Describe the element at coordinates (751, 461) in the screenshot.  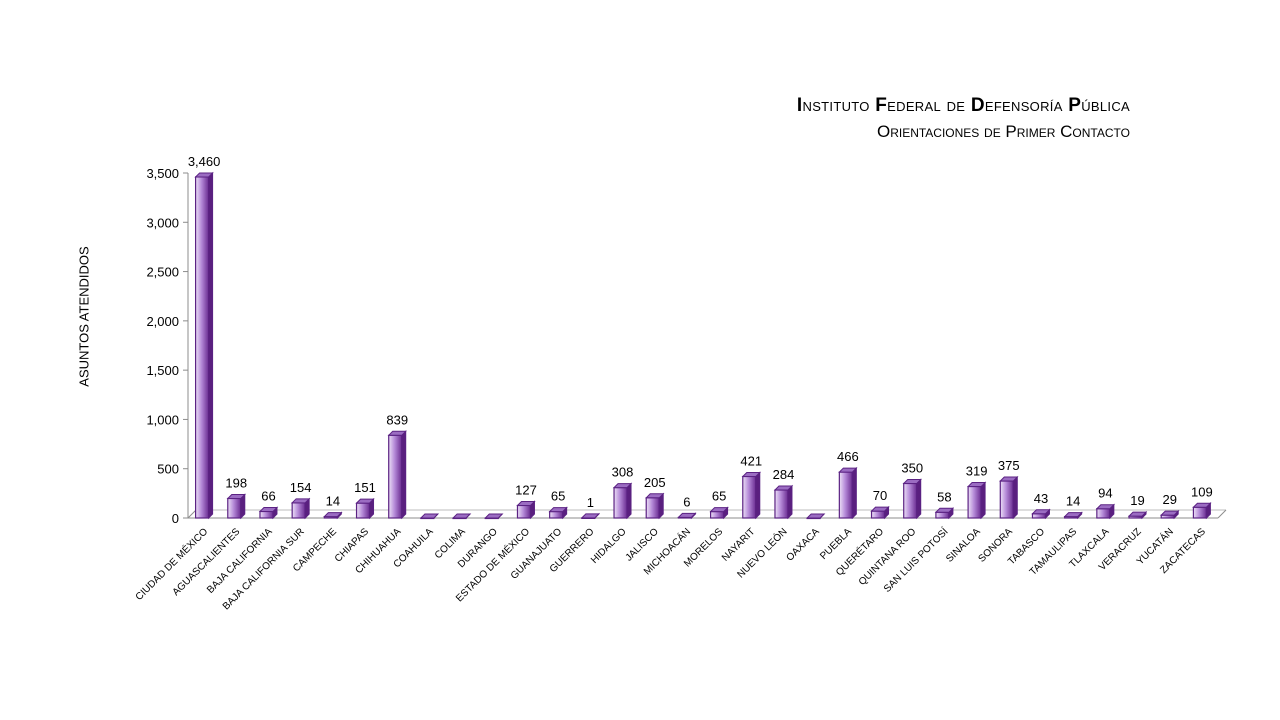
I see `data-label: 421` at that location.